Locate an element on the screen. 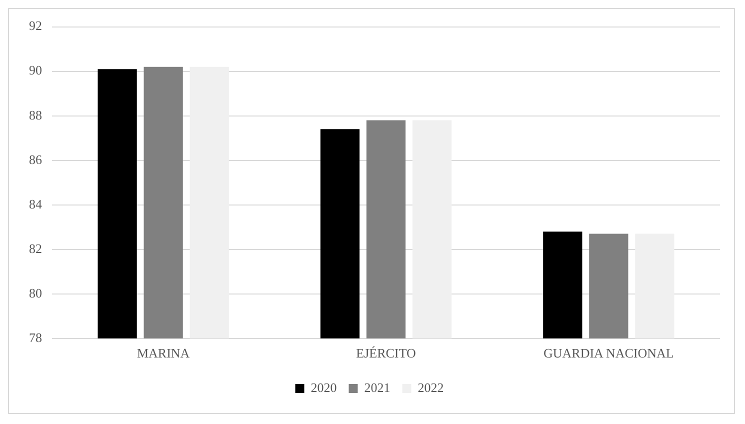 The height and width of the screenshot is (424, 745). y-tick-label: 84 is located at coordinates (35, 204).